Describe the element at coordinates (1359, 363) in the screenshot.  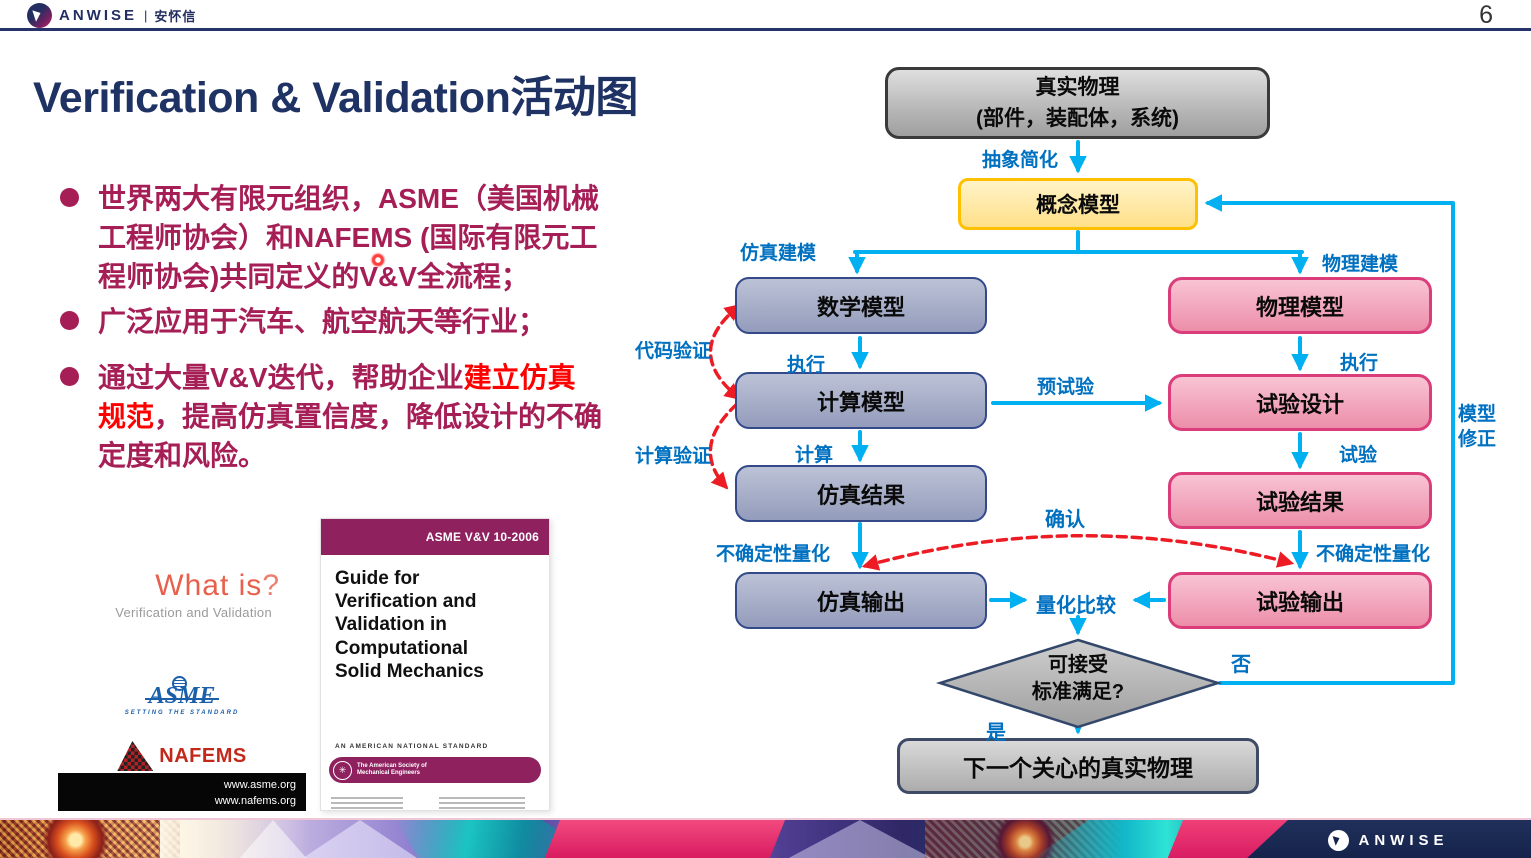
I see `label-exec-right: 执行` at that location.